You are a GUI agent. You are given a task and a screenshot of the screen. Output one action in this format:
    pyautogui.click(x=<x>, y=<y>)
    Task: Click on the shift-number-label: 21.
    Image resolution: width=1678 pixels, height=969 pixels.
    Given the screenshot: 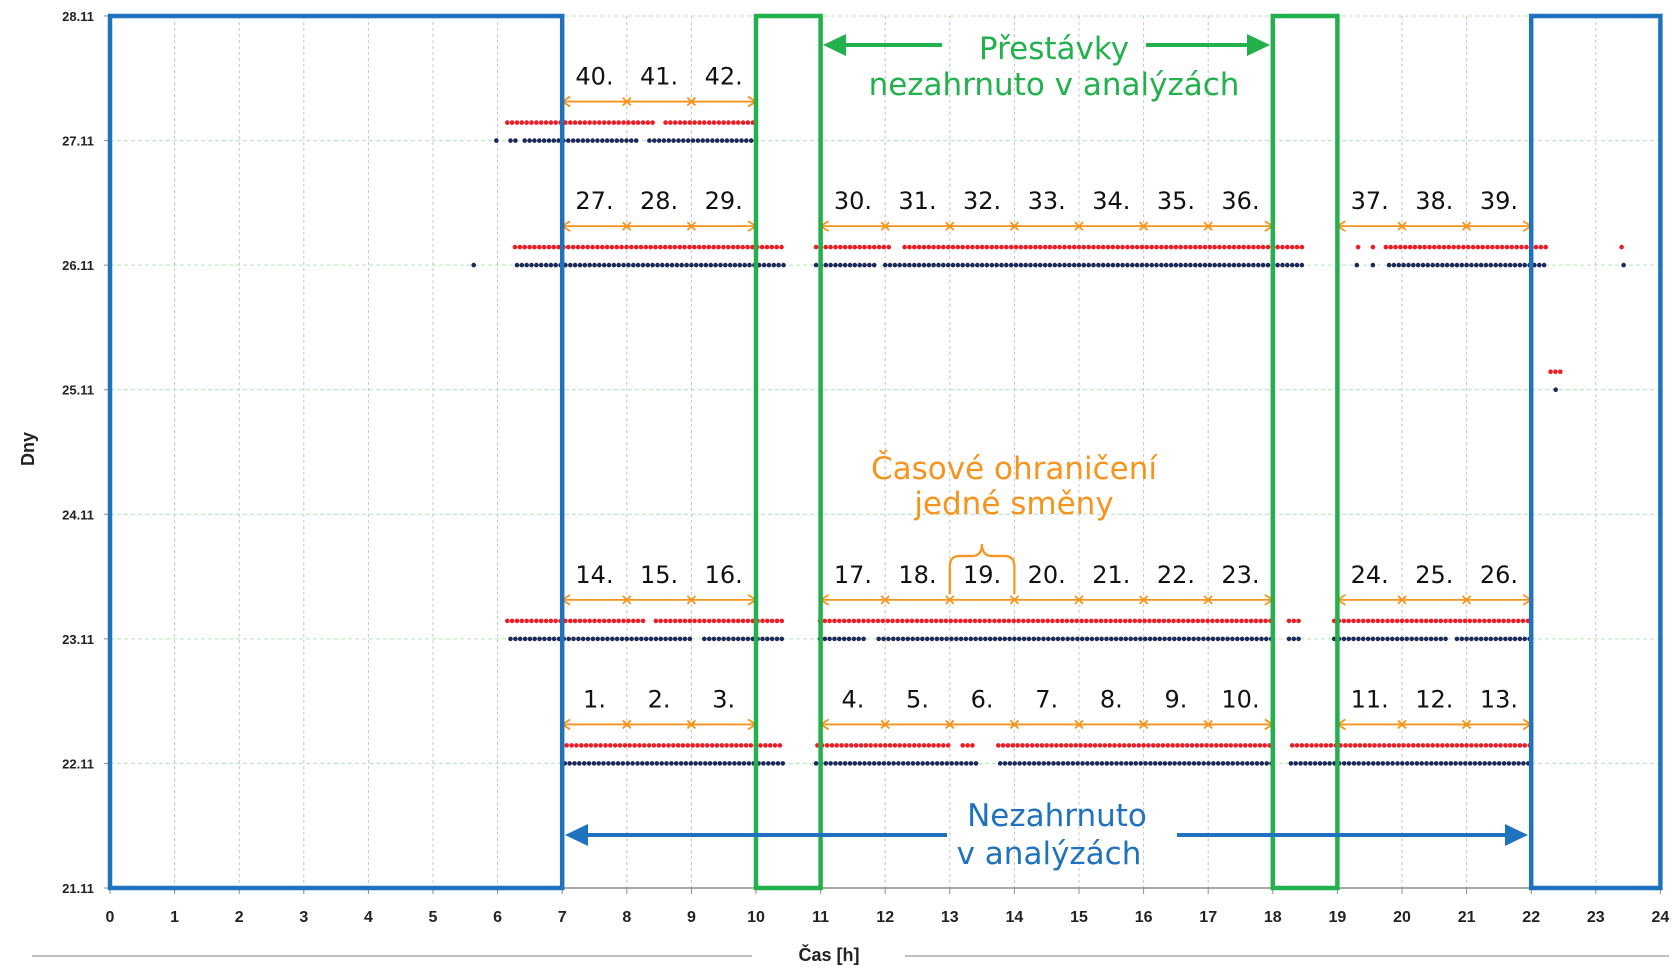 What is the action you would take?
    pyautogui.click(x=1111, y=575)
    